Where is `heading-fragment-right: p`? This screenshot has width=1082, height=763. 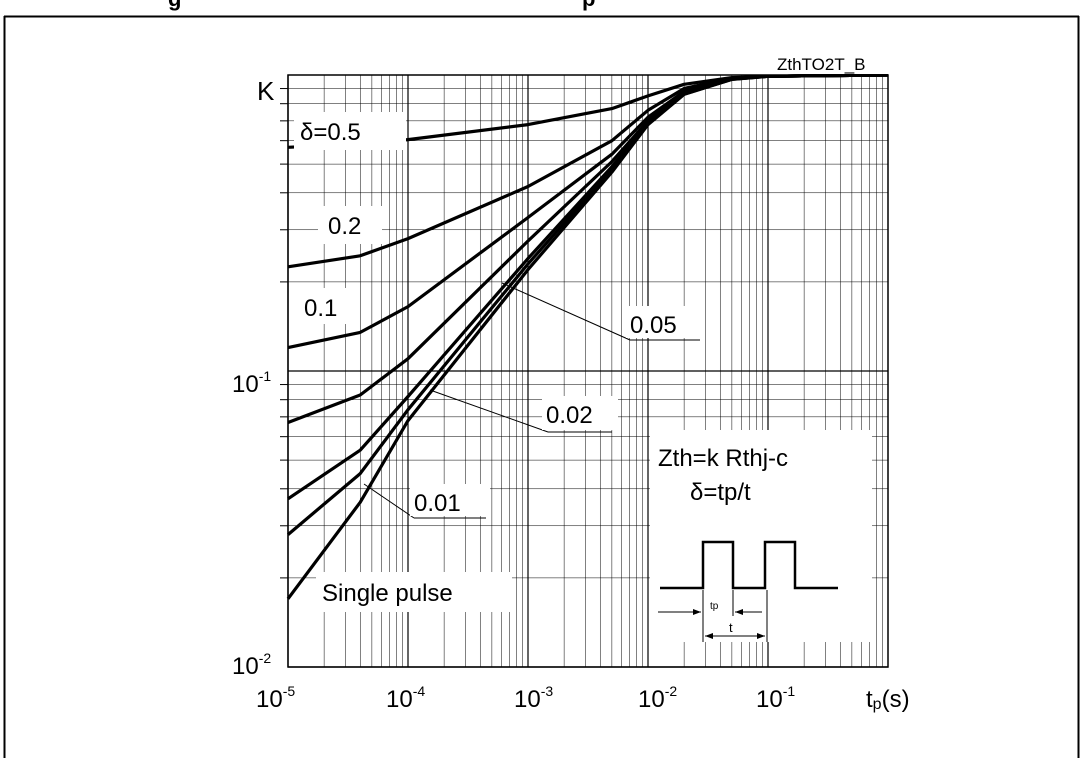 heading-fragment-right: p is located at coordinates (588, 5).